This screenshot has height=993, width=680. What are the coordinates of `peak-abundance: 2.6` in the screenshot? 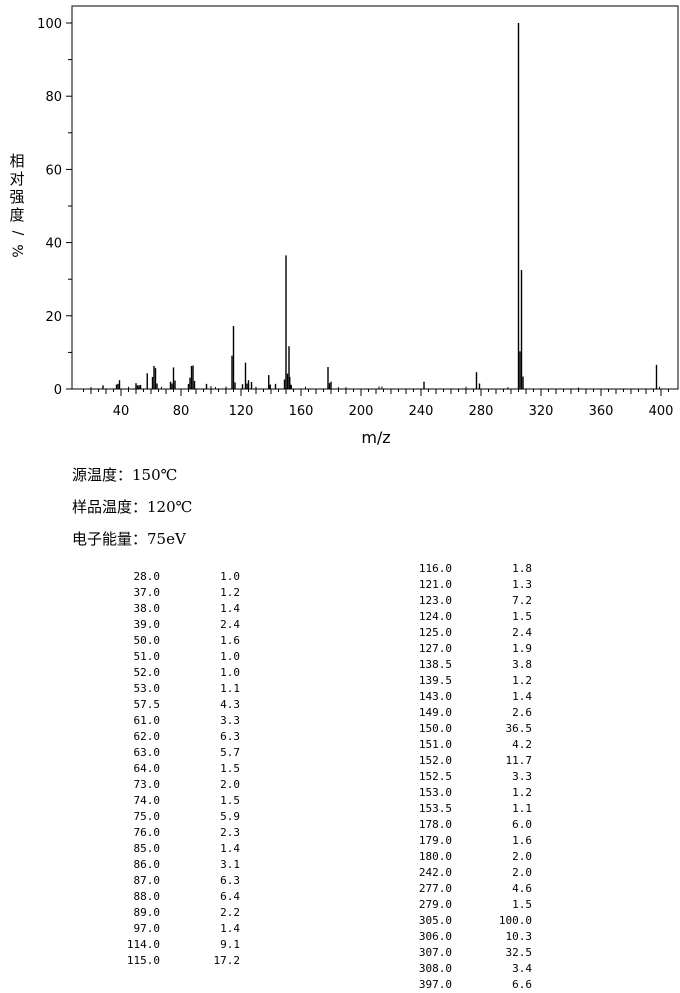 It's located at (522, 712).